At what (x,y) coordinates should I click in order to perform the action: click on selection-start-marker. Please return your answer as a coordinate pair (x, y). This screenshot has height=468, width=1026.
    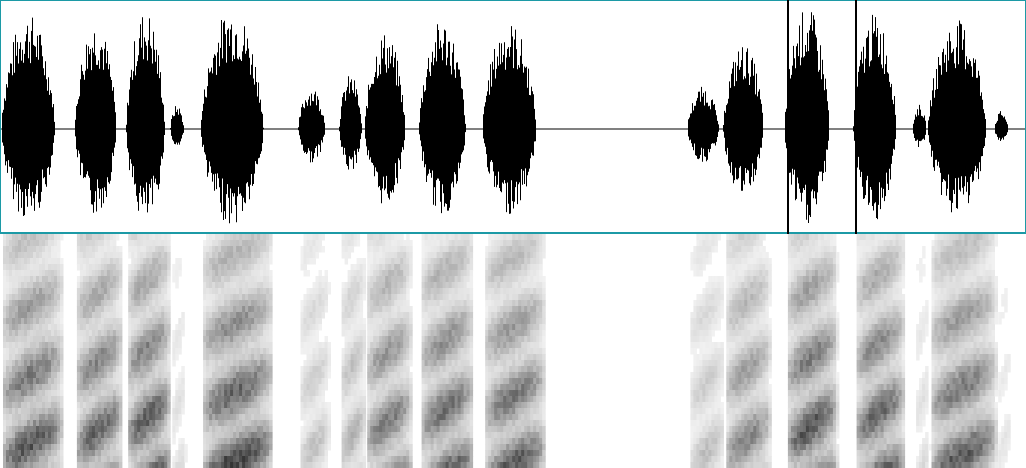
    Looking at the image, I should click on (788, 117).